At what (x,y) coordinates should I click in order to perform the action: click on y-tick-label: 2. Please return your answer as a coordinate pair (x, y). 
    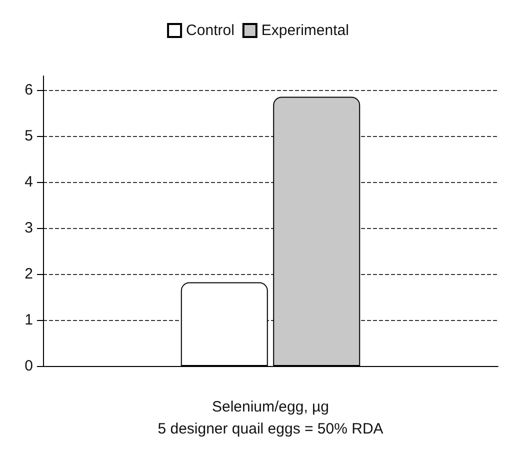
    Looking at the image, I should click on (28, 273).